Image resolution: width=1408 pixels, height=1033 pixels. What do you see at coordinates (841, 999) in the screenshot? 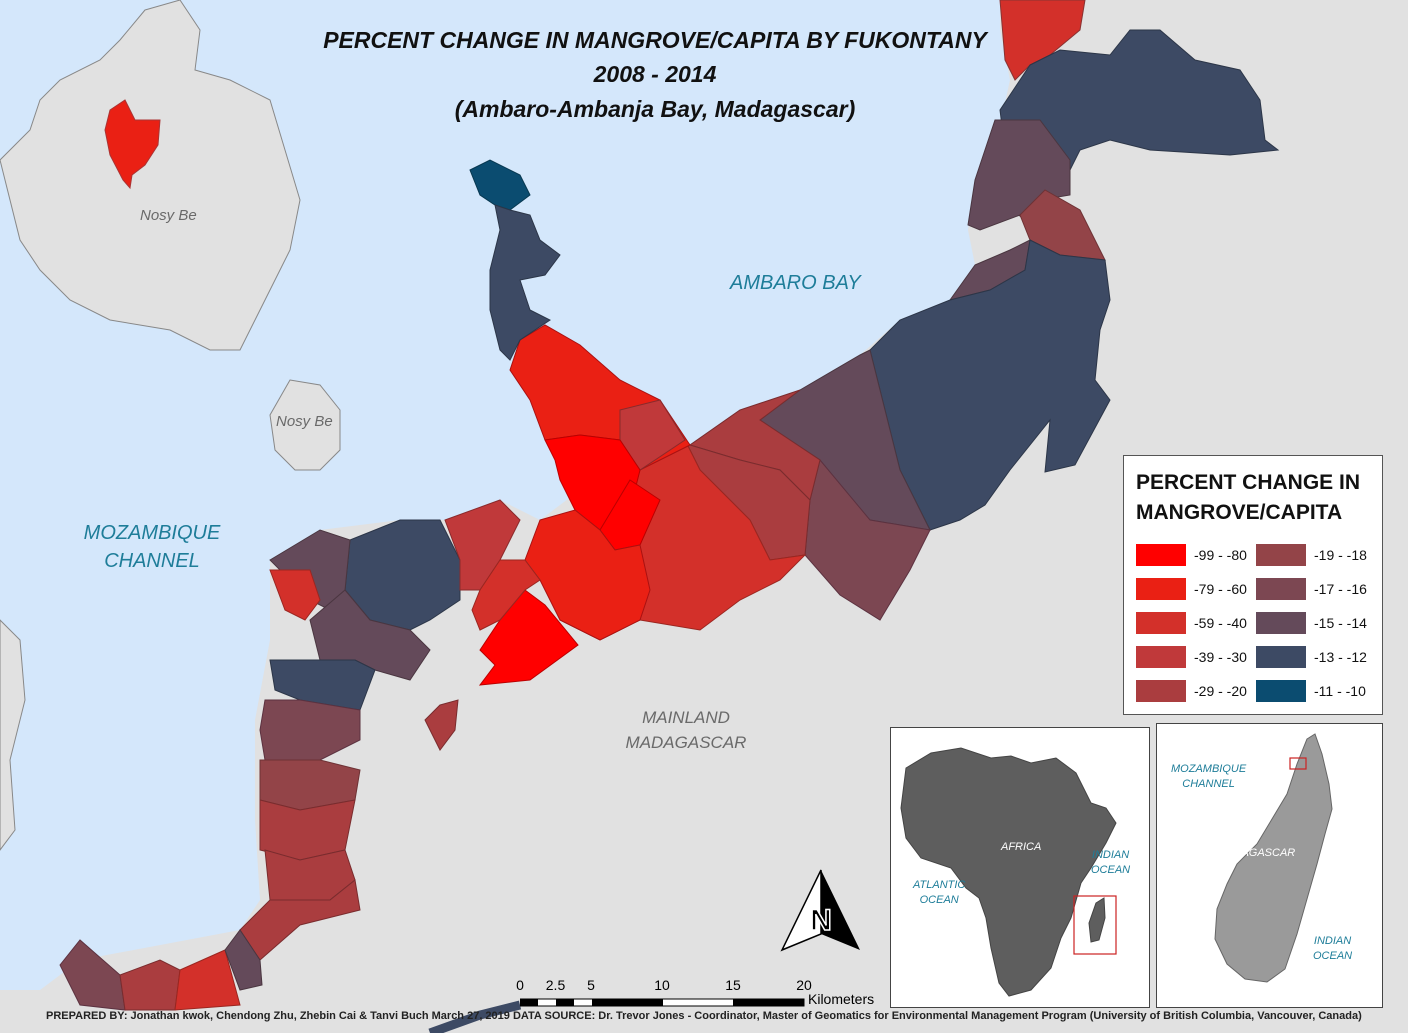
I see `scale-unit: Kilometers` at bounding box center [841, 999].